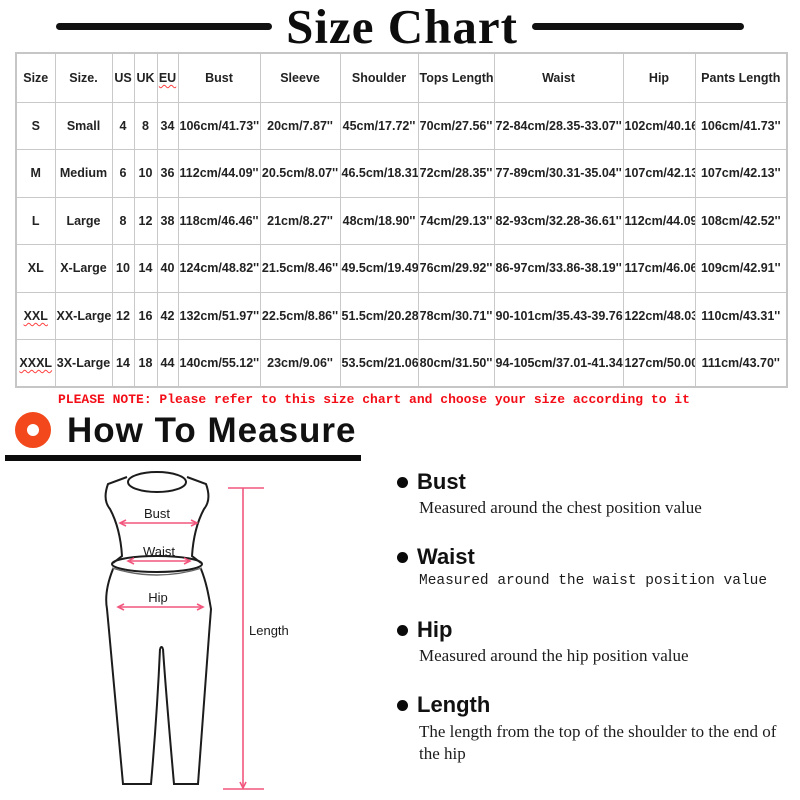  Describe the element at coordinates (145, 363) in the screenshot. I see `size-cell: 18` at that location.